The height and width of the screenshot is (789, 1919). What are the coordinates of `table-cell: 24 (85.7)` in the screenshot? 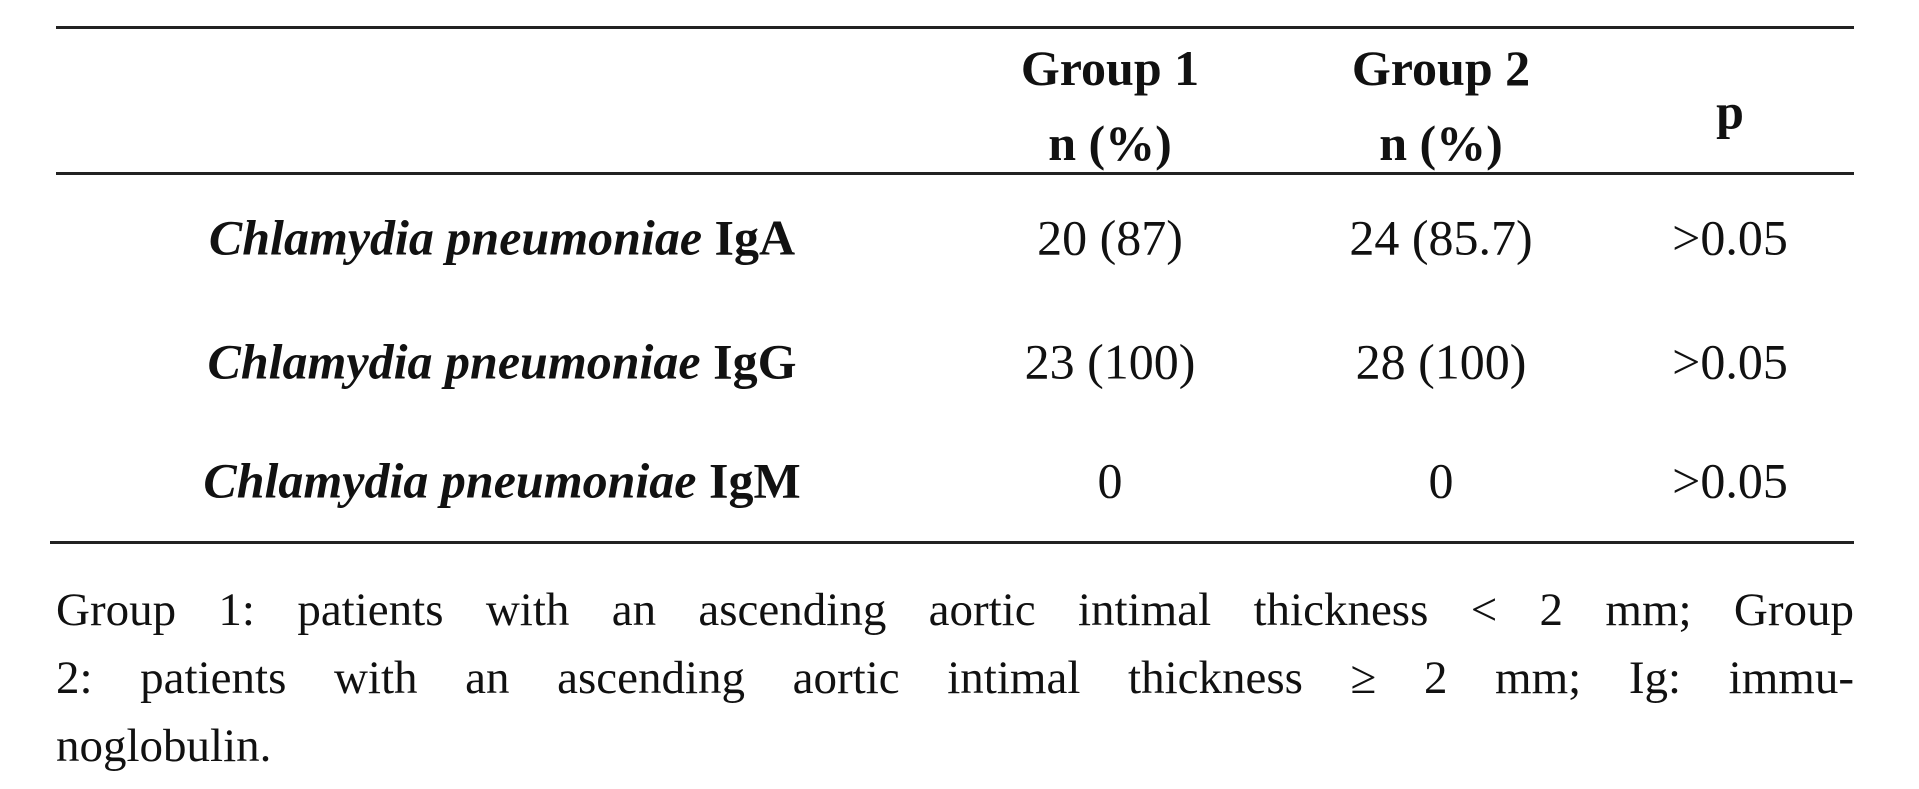 It's located at (1441, 237).